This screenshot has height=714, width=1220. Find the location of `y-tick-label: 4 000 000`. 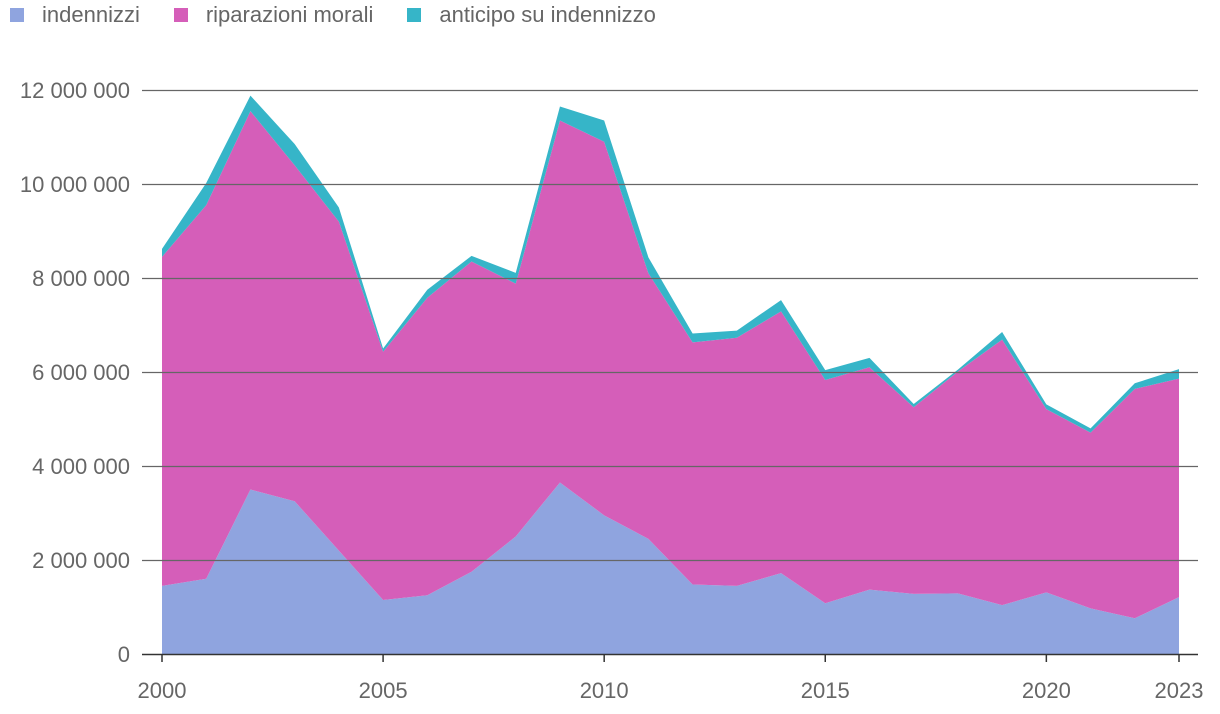

y-tick-label: 4 000 000 is located at coordinates (81, 466).